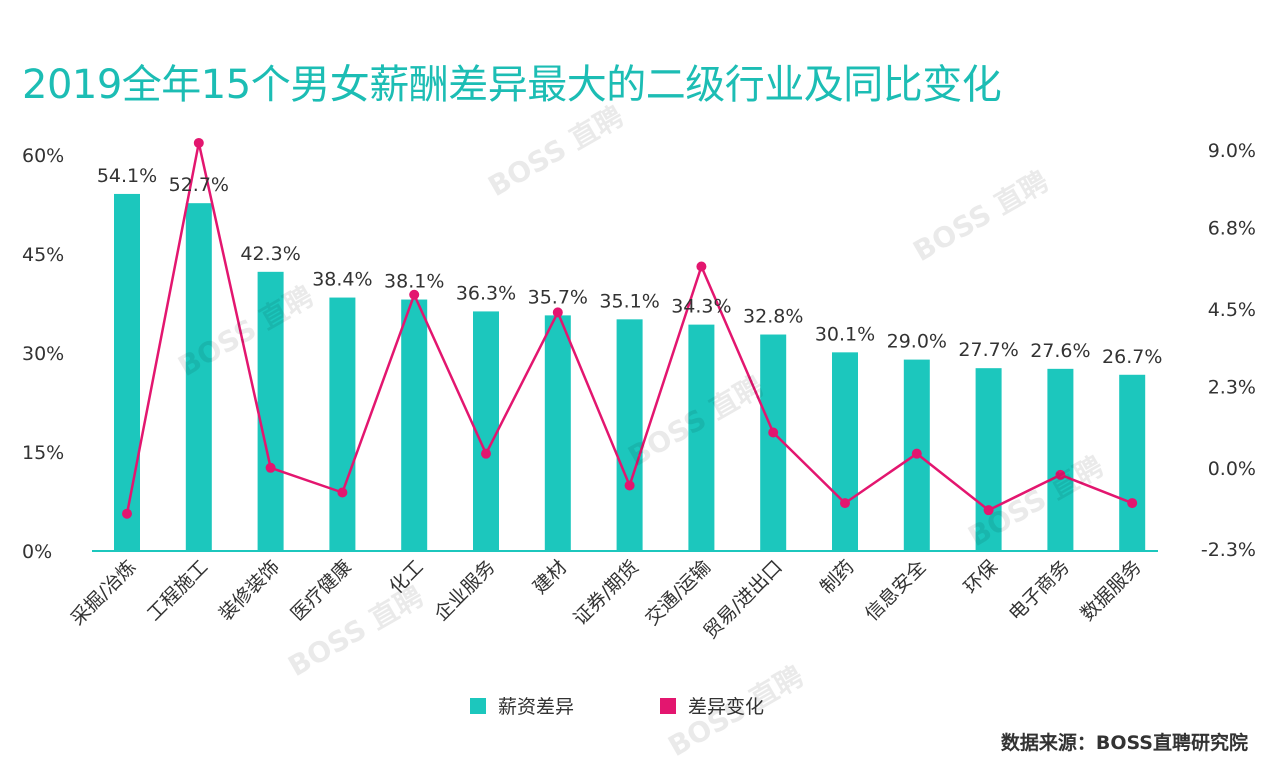 The height and width of the screenshot is (776, 1280). I want to click on bar-医疗健康, so click(342, 424).